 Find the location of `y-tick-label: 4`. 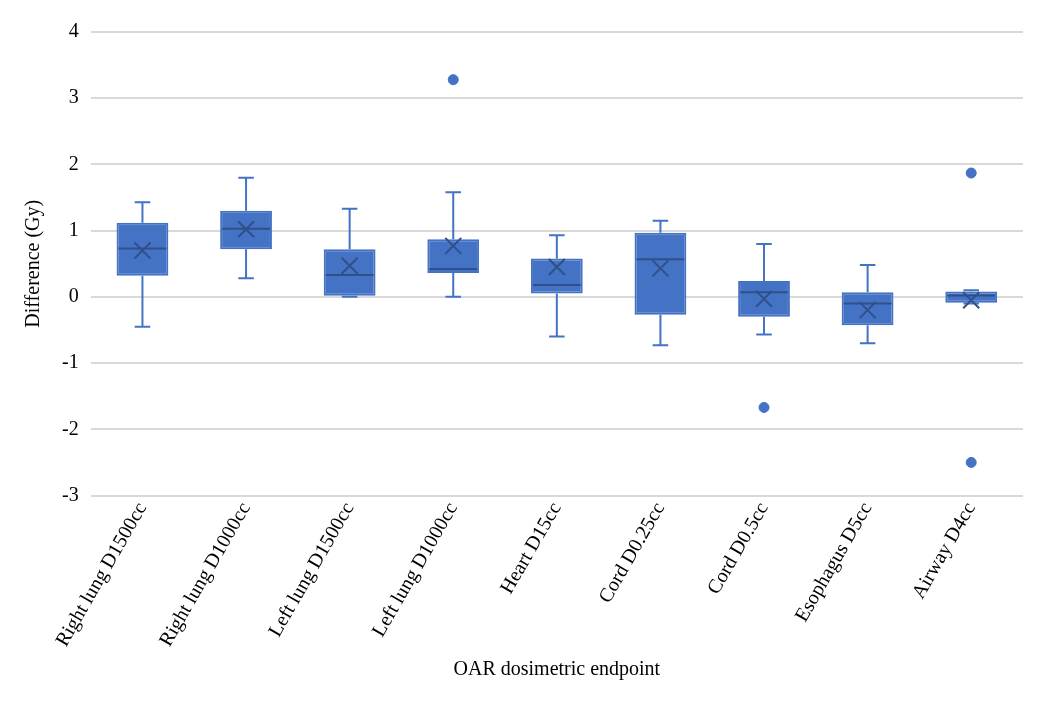

y-tick-label: 4 is located at coordinates (73, 30).